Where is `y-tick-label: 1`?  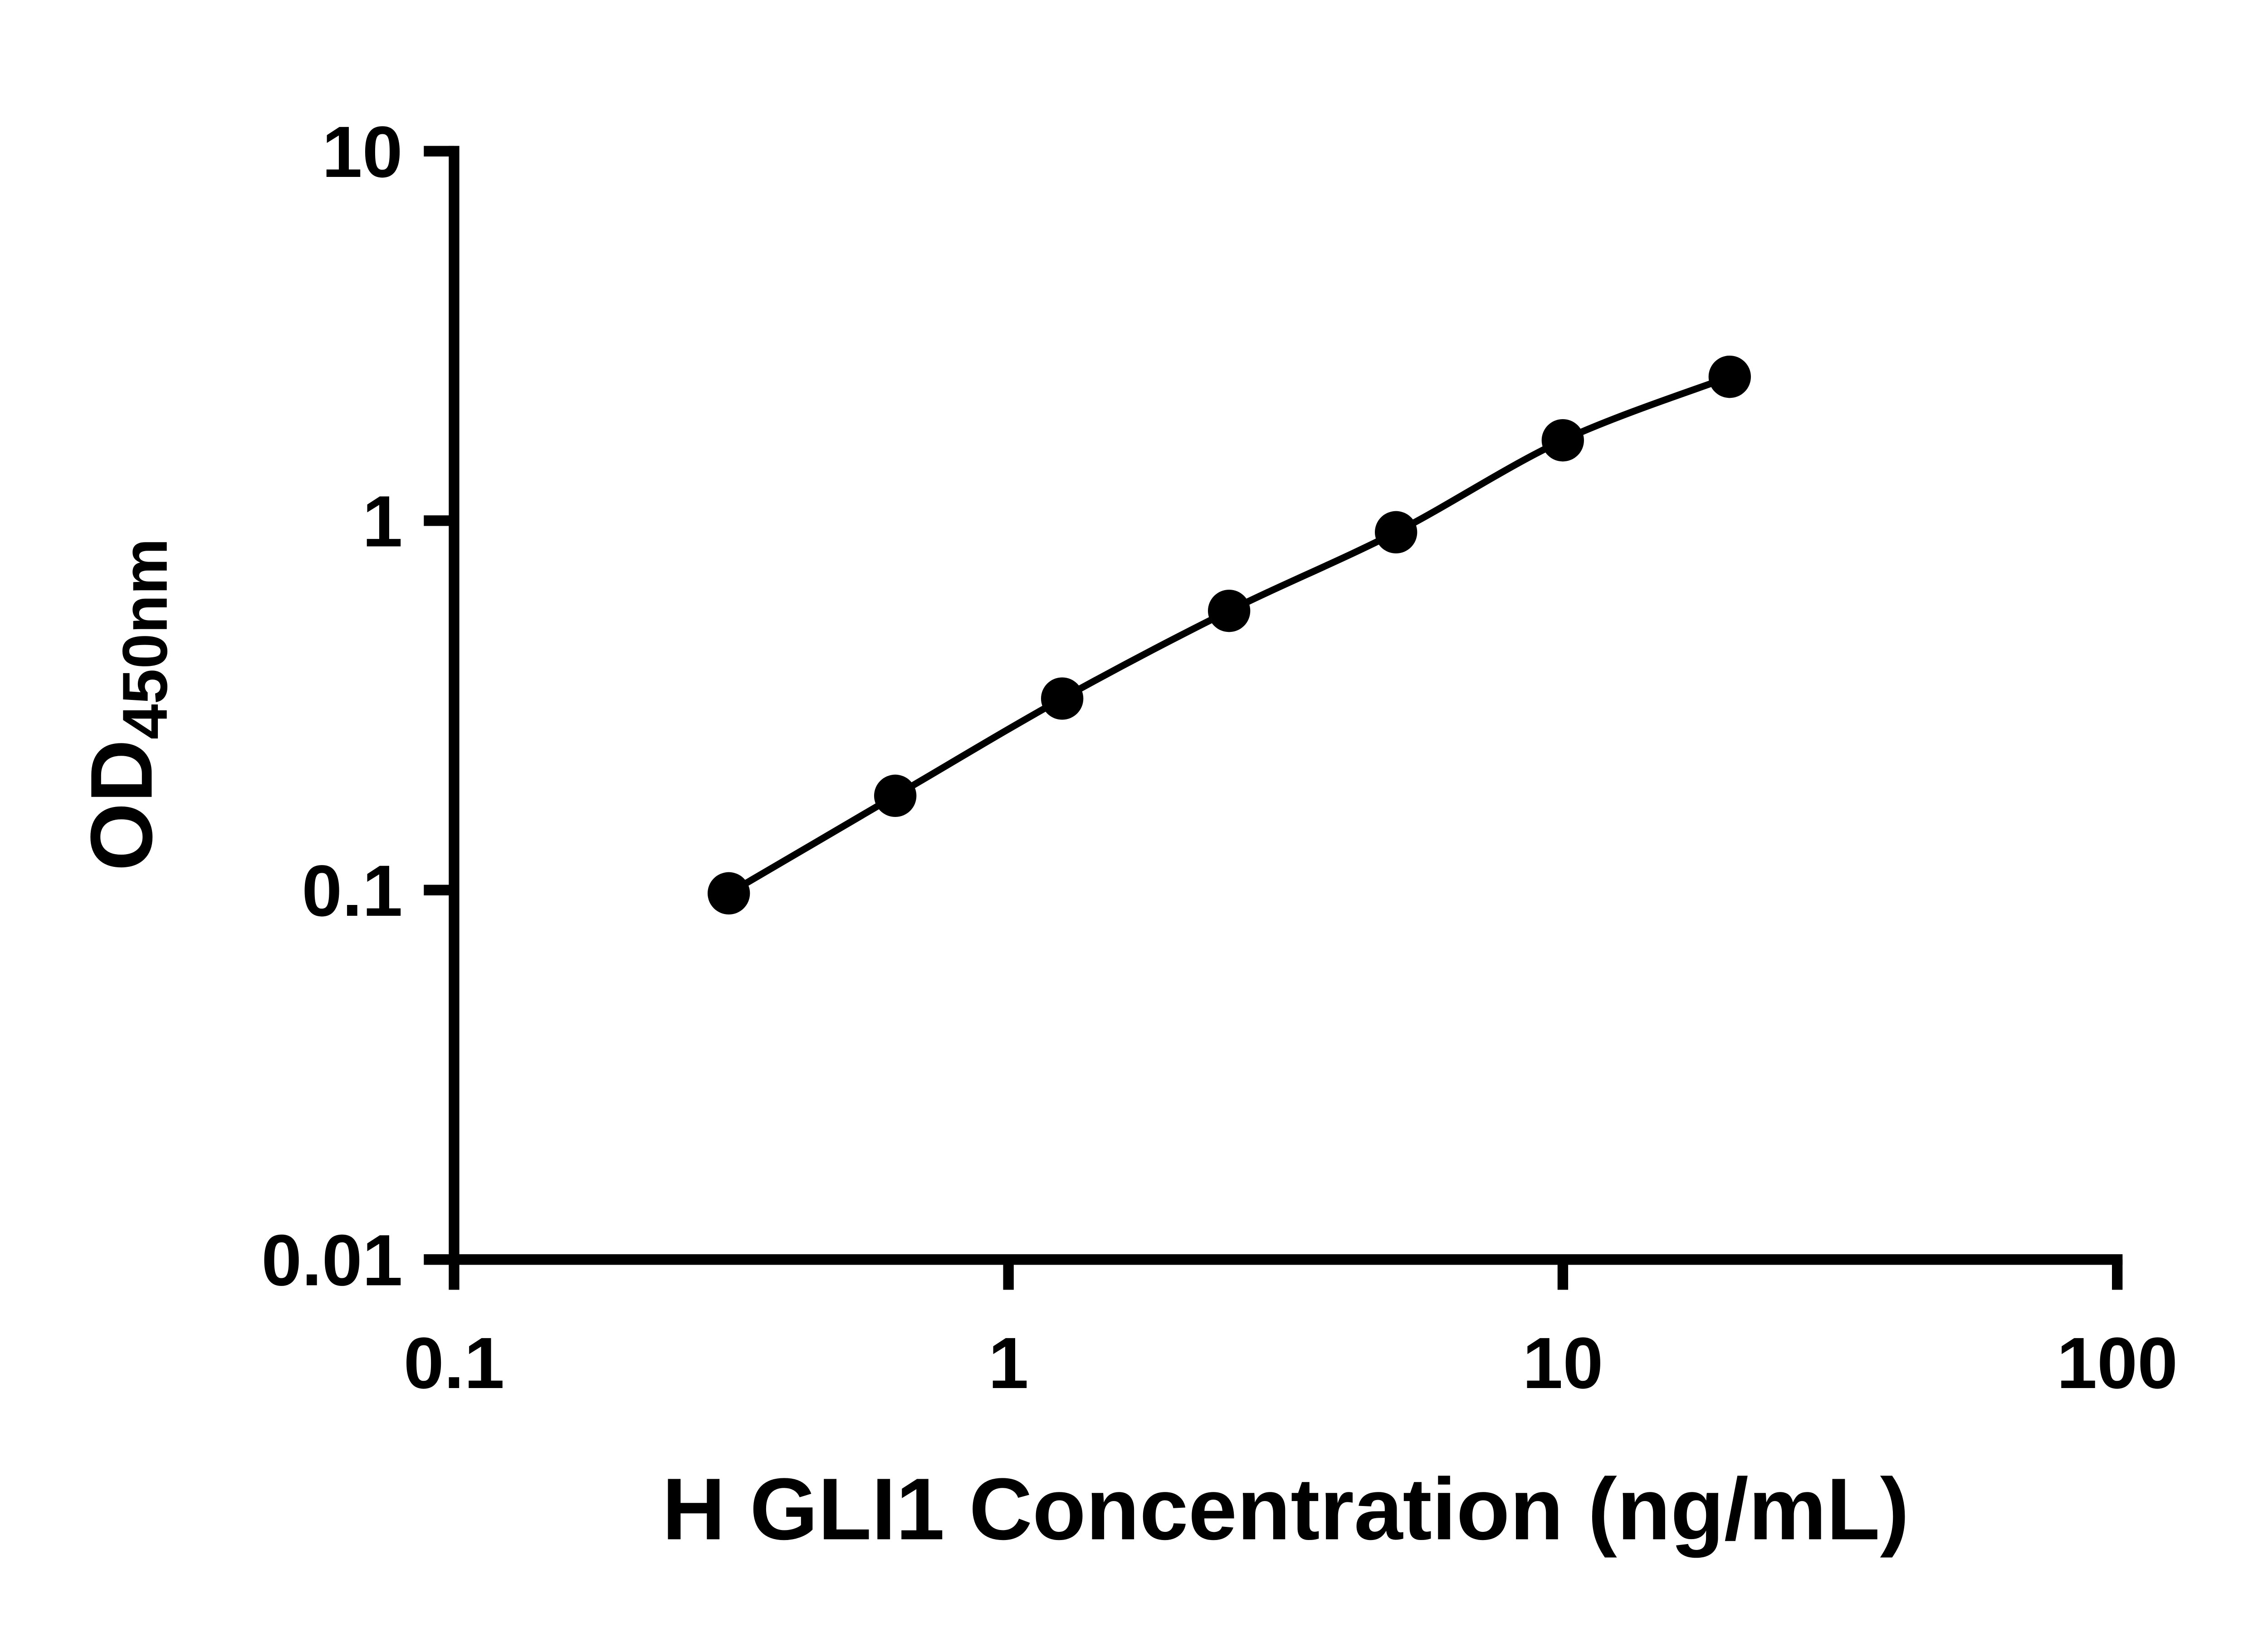
y-tick-label: 1 is located at coordinates (382, 521).